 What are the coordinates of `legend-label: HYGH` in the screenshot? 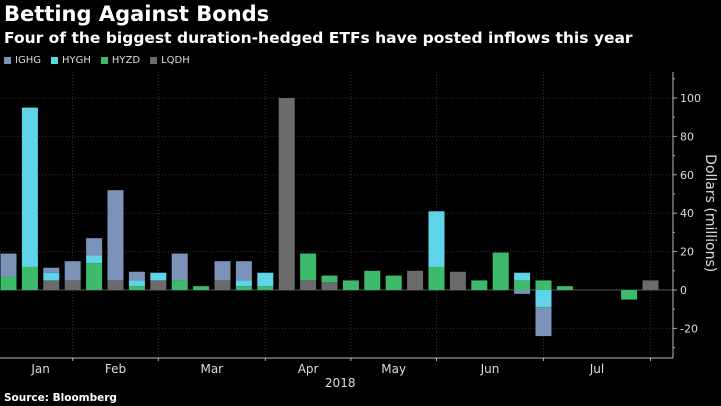 It's located at (76, 60).